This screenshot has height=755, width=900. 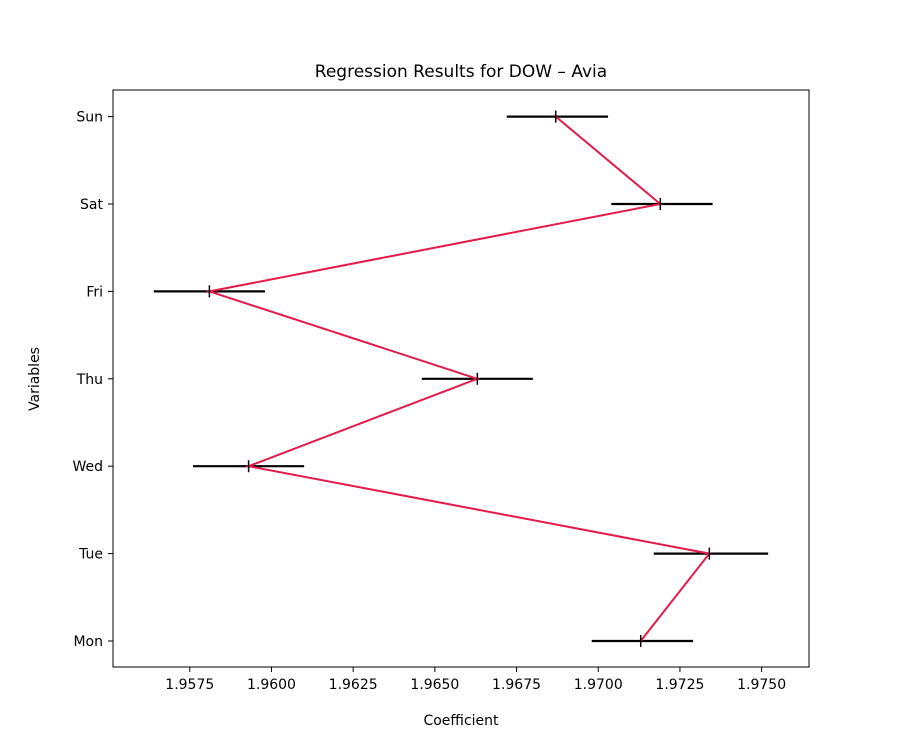 I want to click on x-axis-label: Coefficient, so click(x=461, y=721).